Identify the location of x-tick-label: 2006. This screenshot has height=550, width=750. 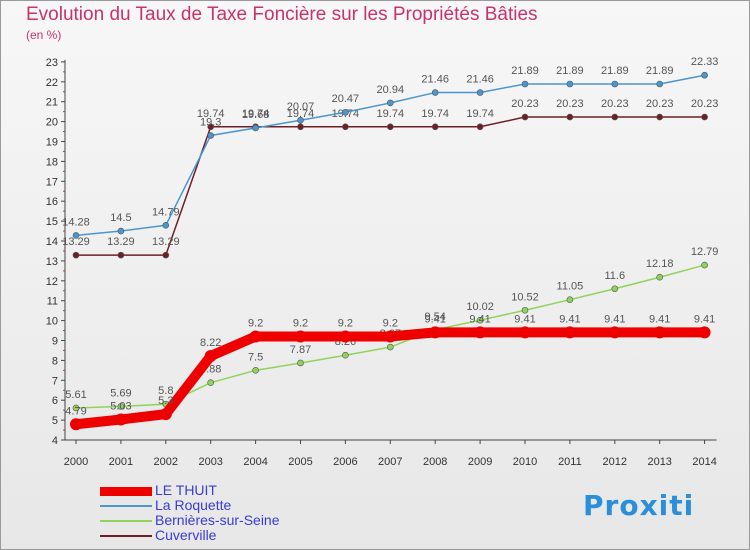
(345, 462).